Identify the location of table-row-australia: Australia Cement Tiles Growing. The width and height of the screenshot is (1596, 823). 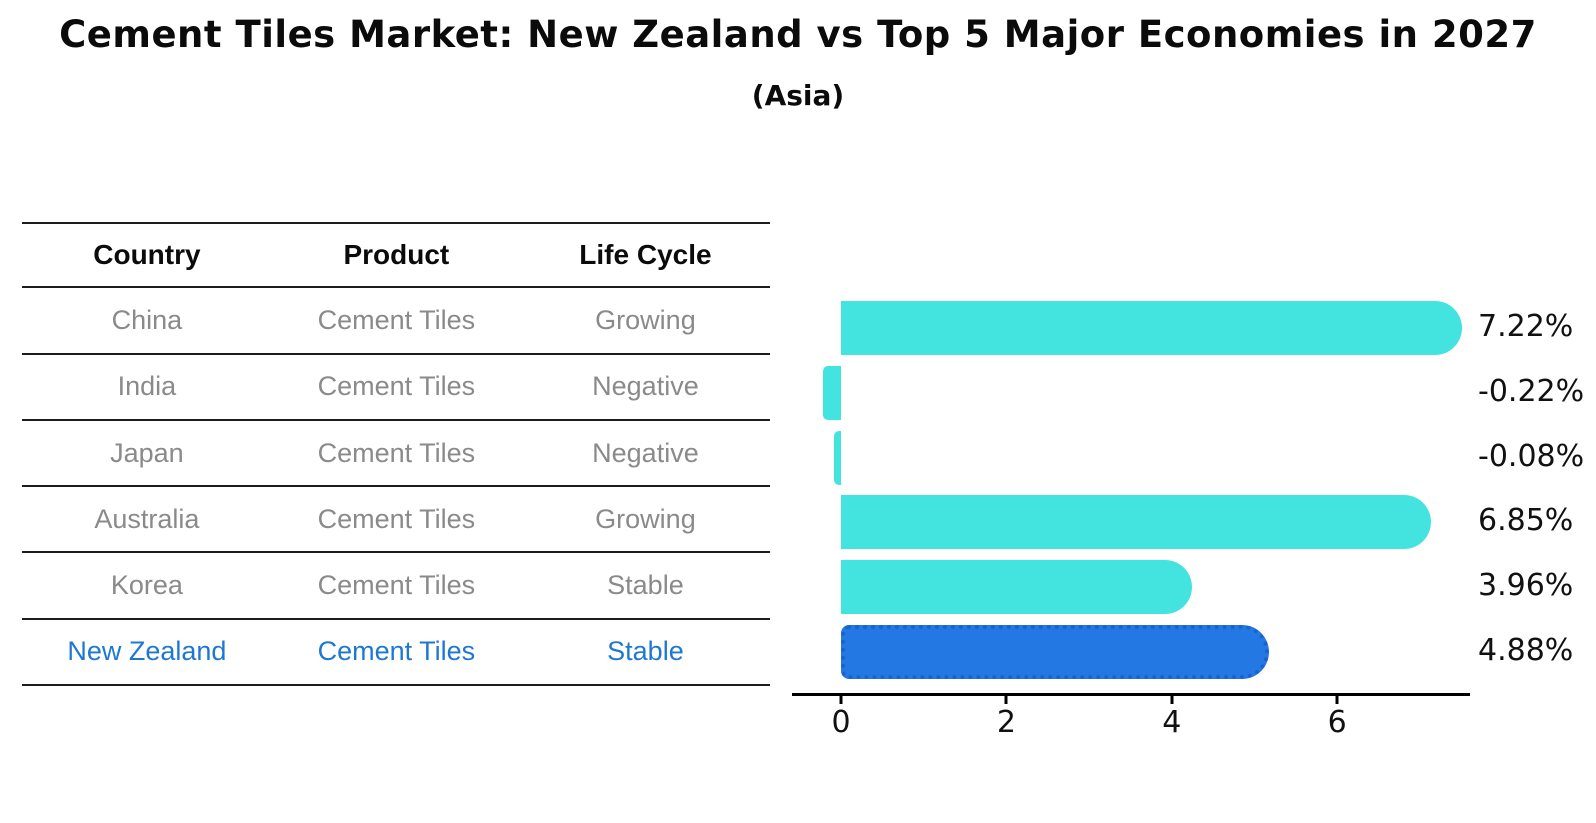
(396, 520).